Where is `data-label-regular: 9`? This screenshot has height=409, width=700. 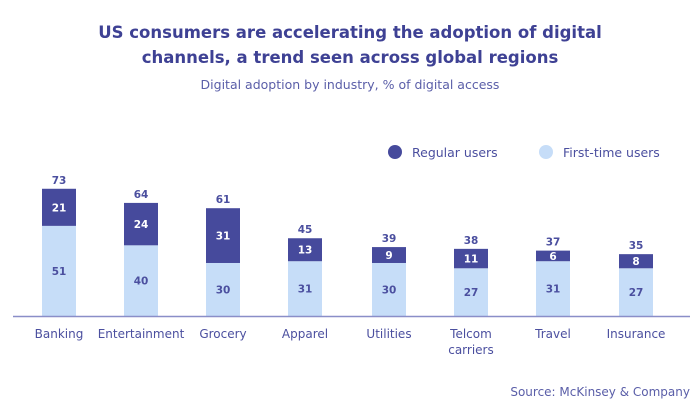 data-label-regular: 9 is located at coordinates (388, 256).